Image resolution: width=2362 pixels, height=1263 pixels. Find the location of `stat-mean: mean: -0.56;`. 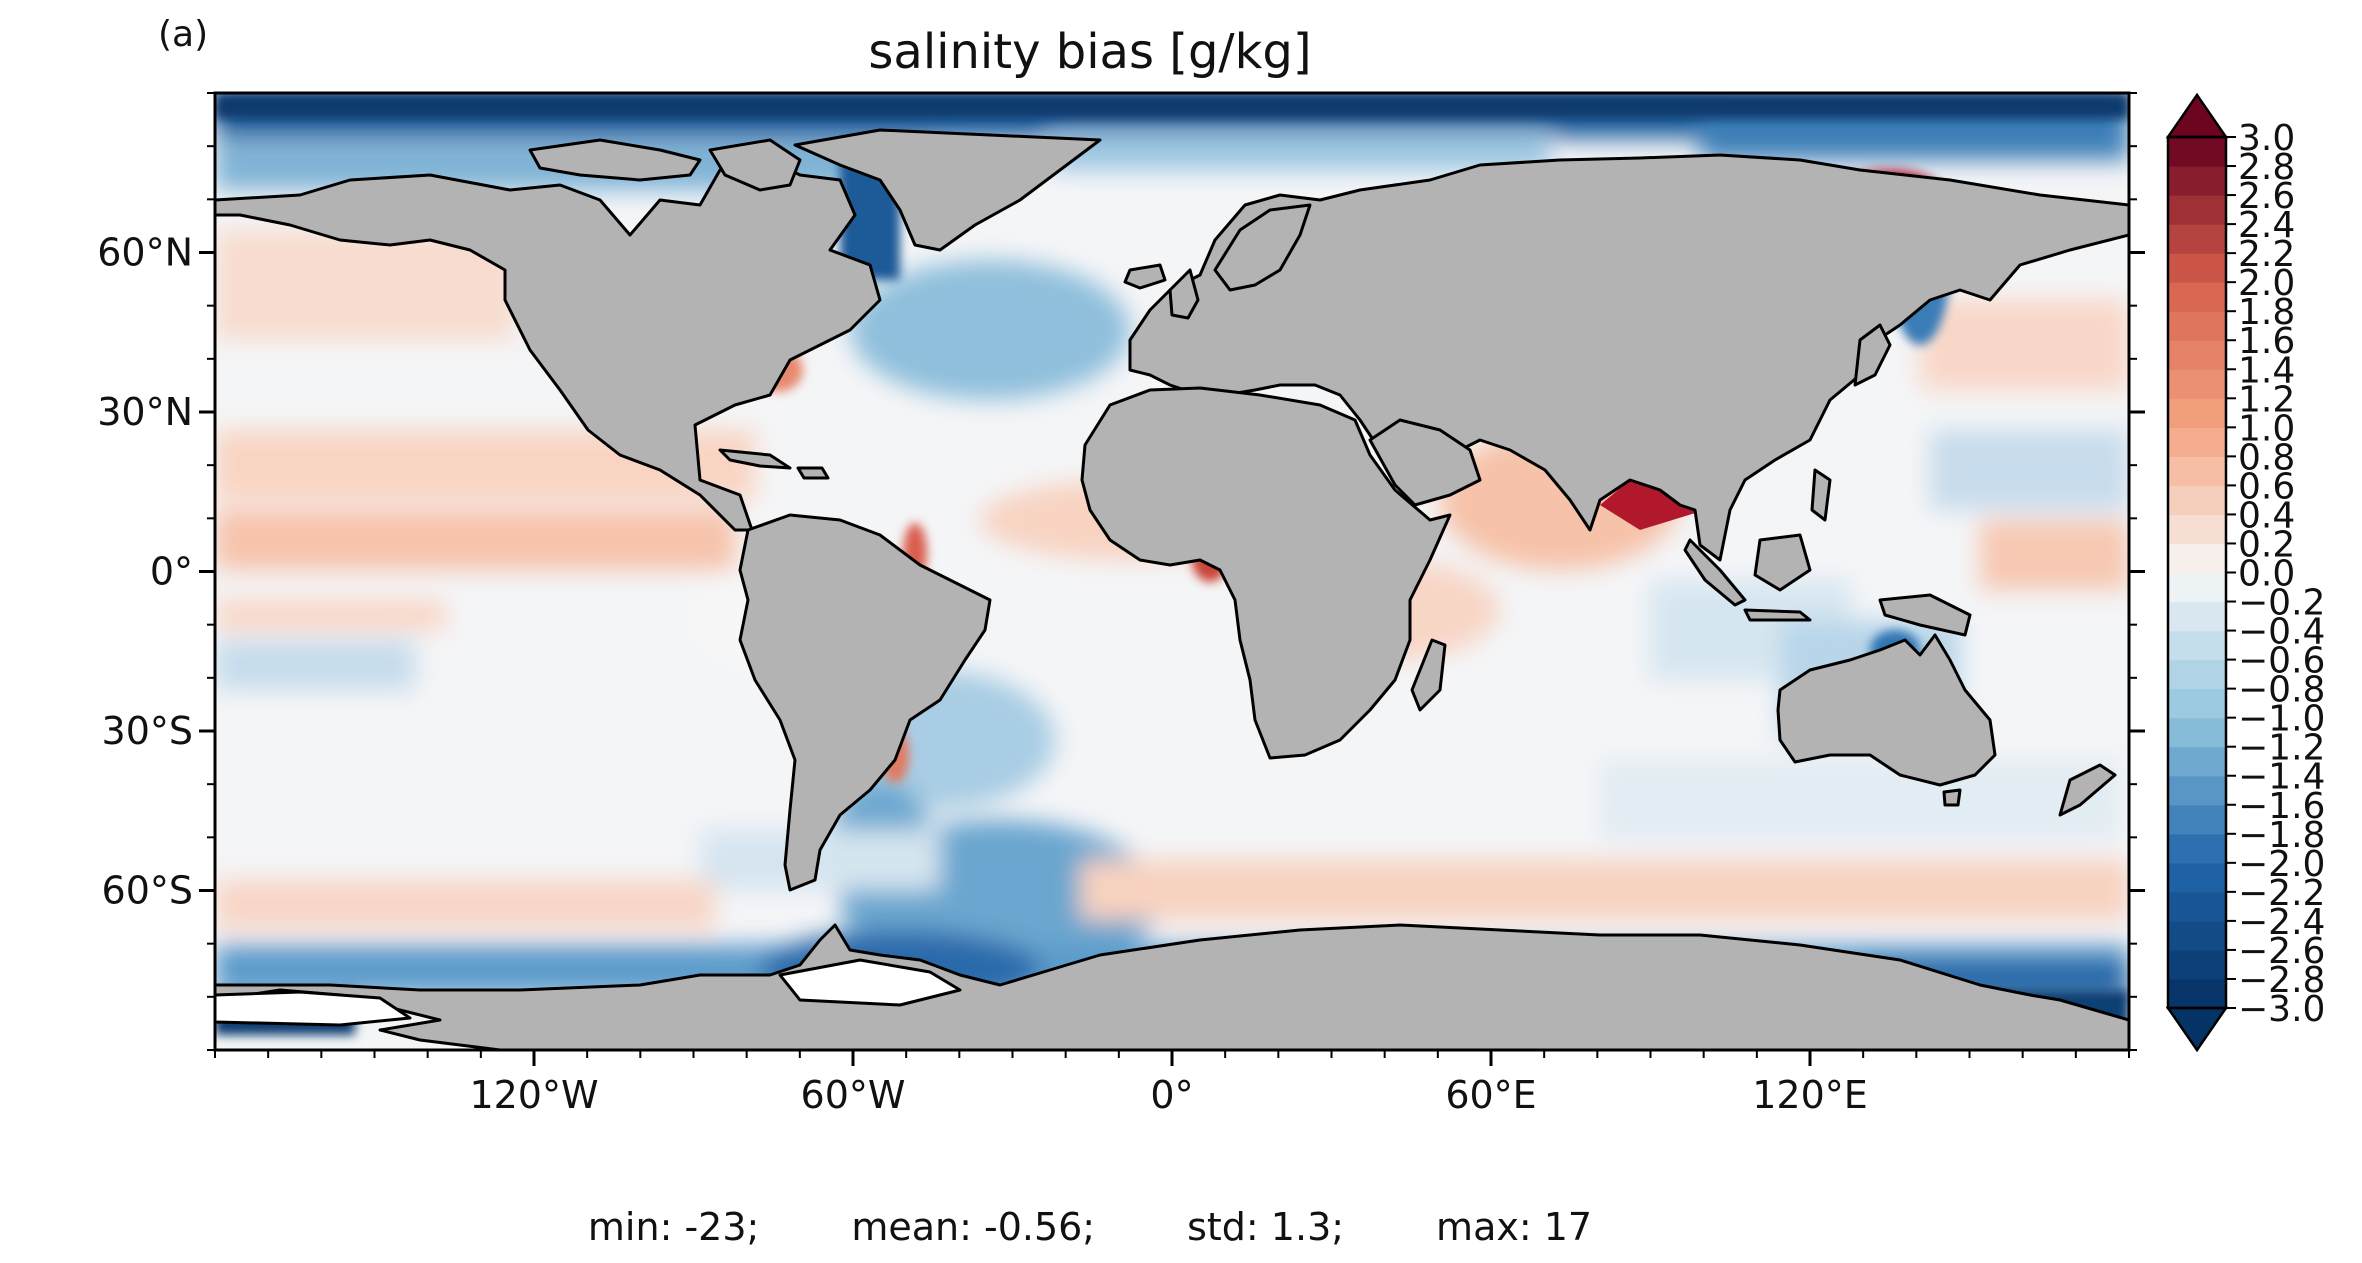

stat-mean: mean: -0.56; is located at coordinates (973, 1227).